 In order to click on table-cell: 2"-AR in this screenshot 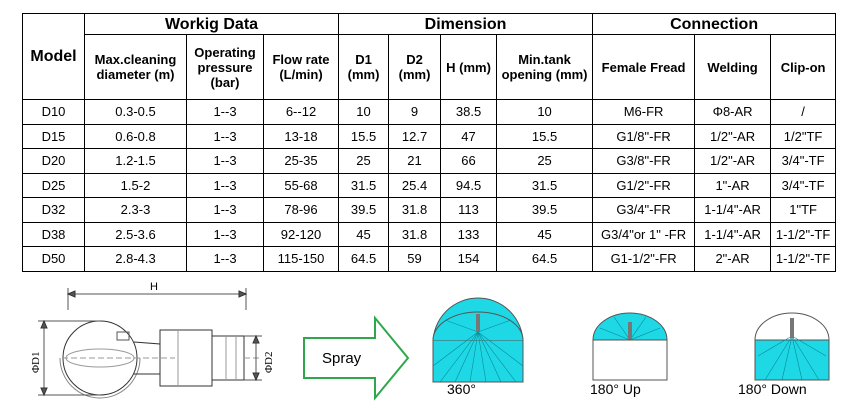, I will do `click(733, 259)`.